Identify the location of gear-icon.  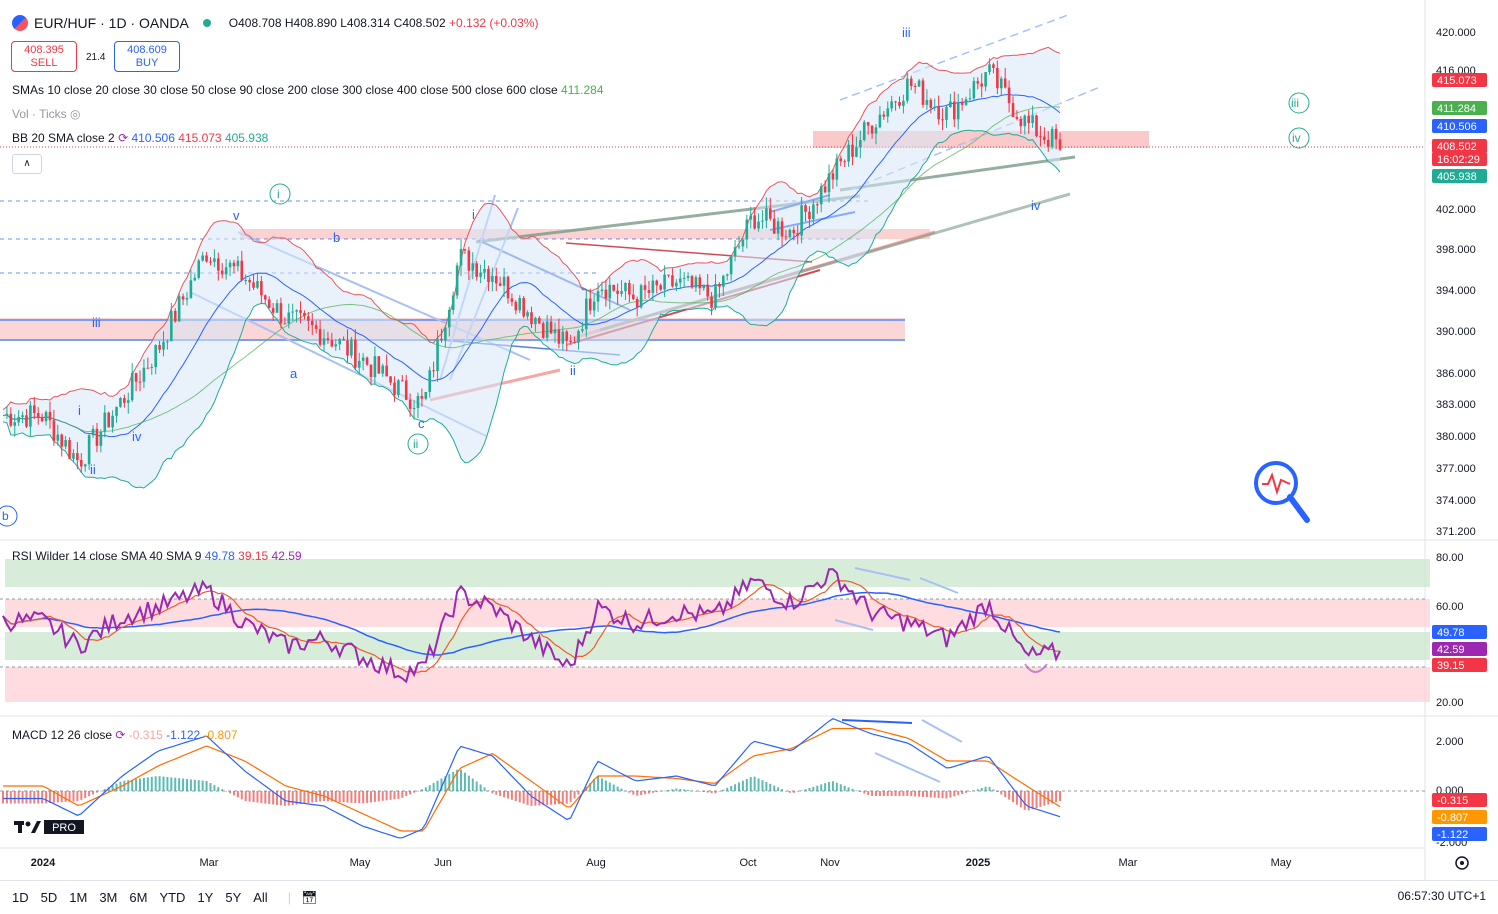
(1462, 863).